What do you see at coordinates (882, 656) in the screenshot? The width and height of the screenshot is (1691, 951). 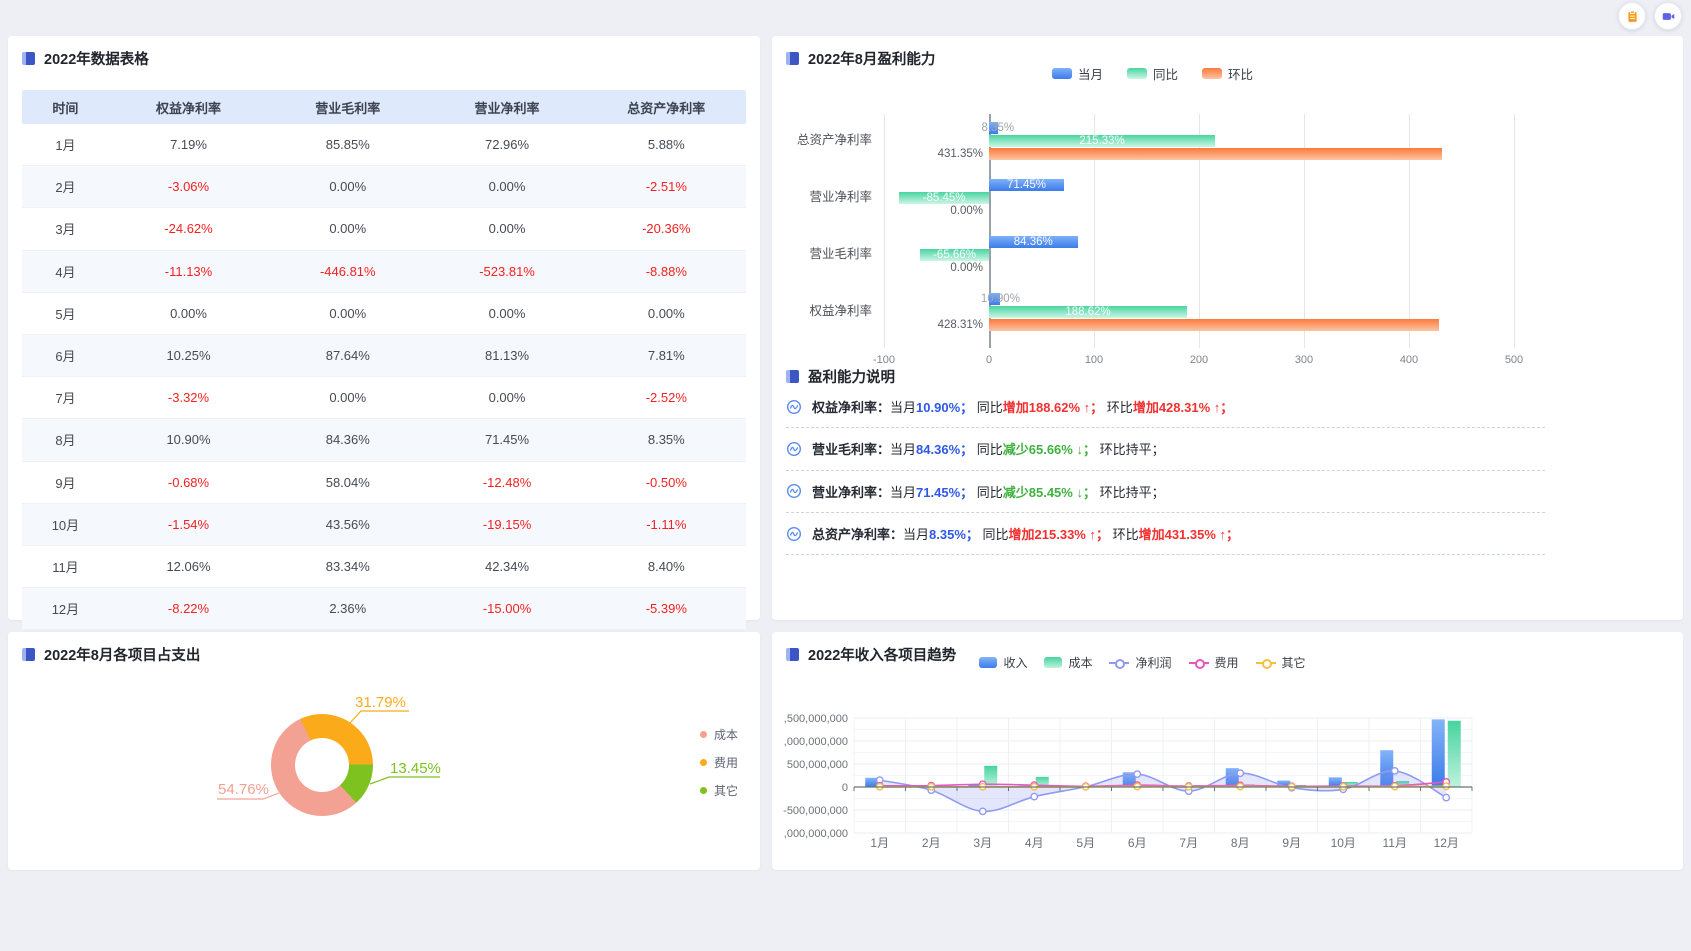 I see `card-title-text: 2022年收入各项目趋势` at bounding box center [882, 656].